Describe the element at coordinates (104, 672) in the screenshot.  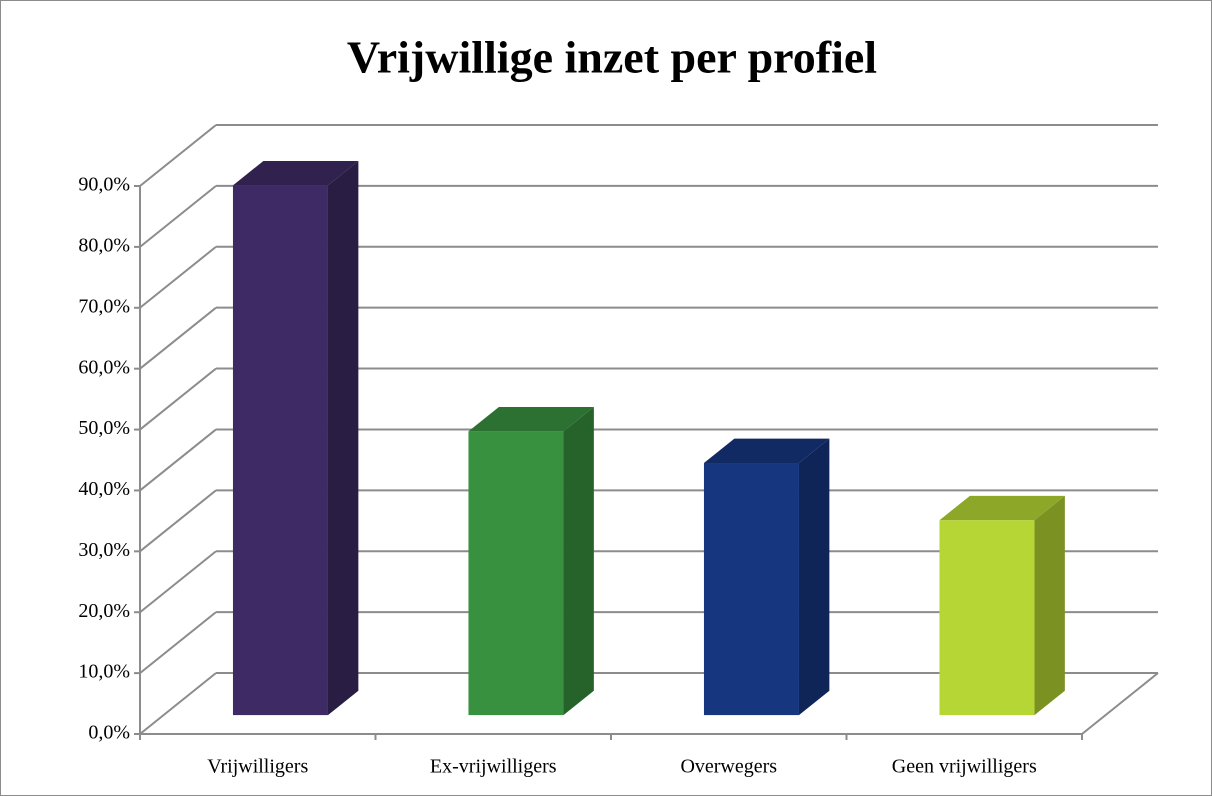
I see `y-tick-label: 10,0%` at that location.